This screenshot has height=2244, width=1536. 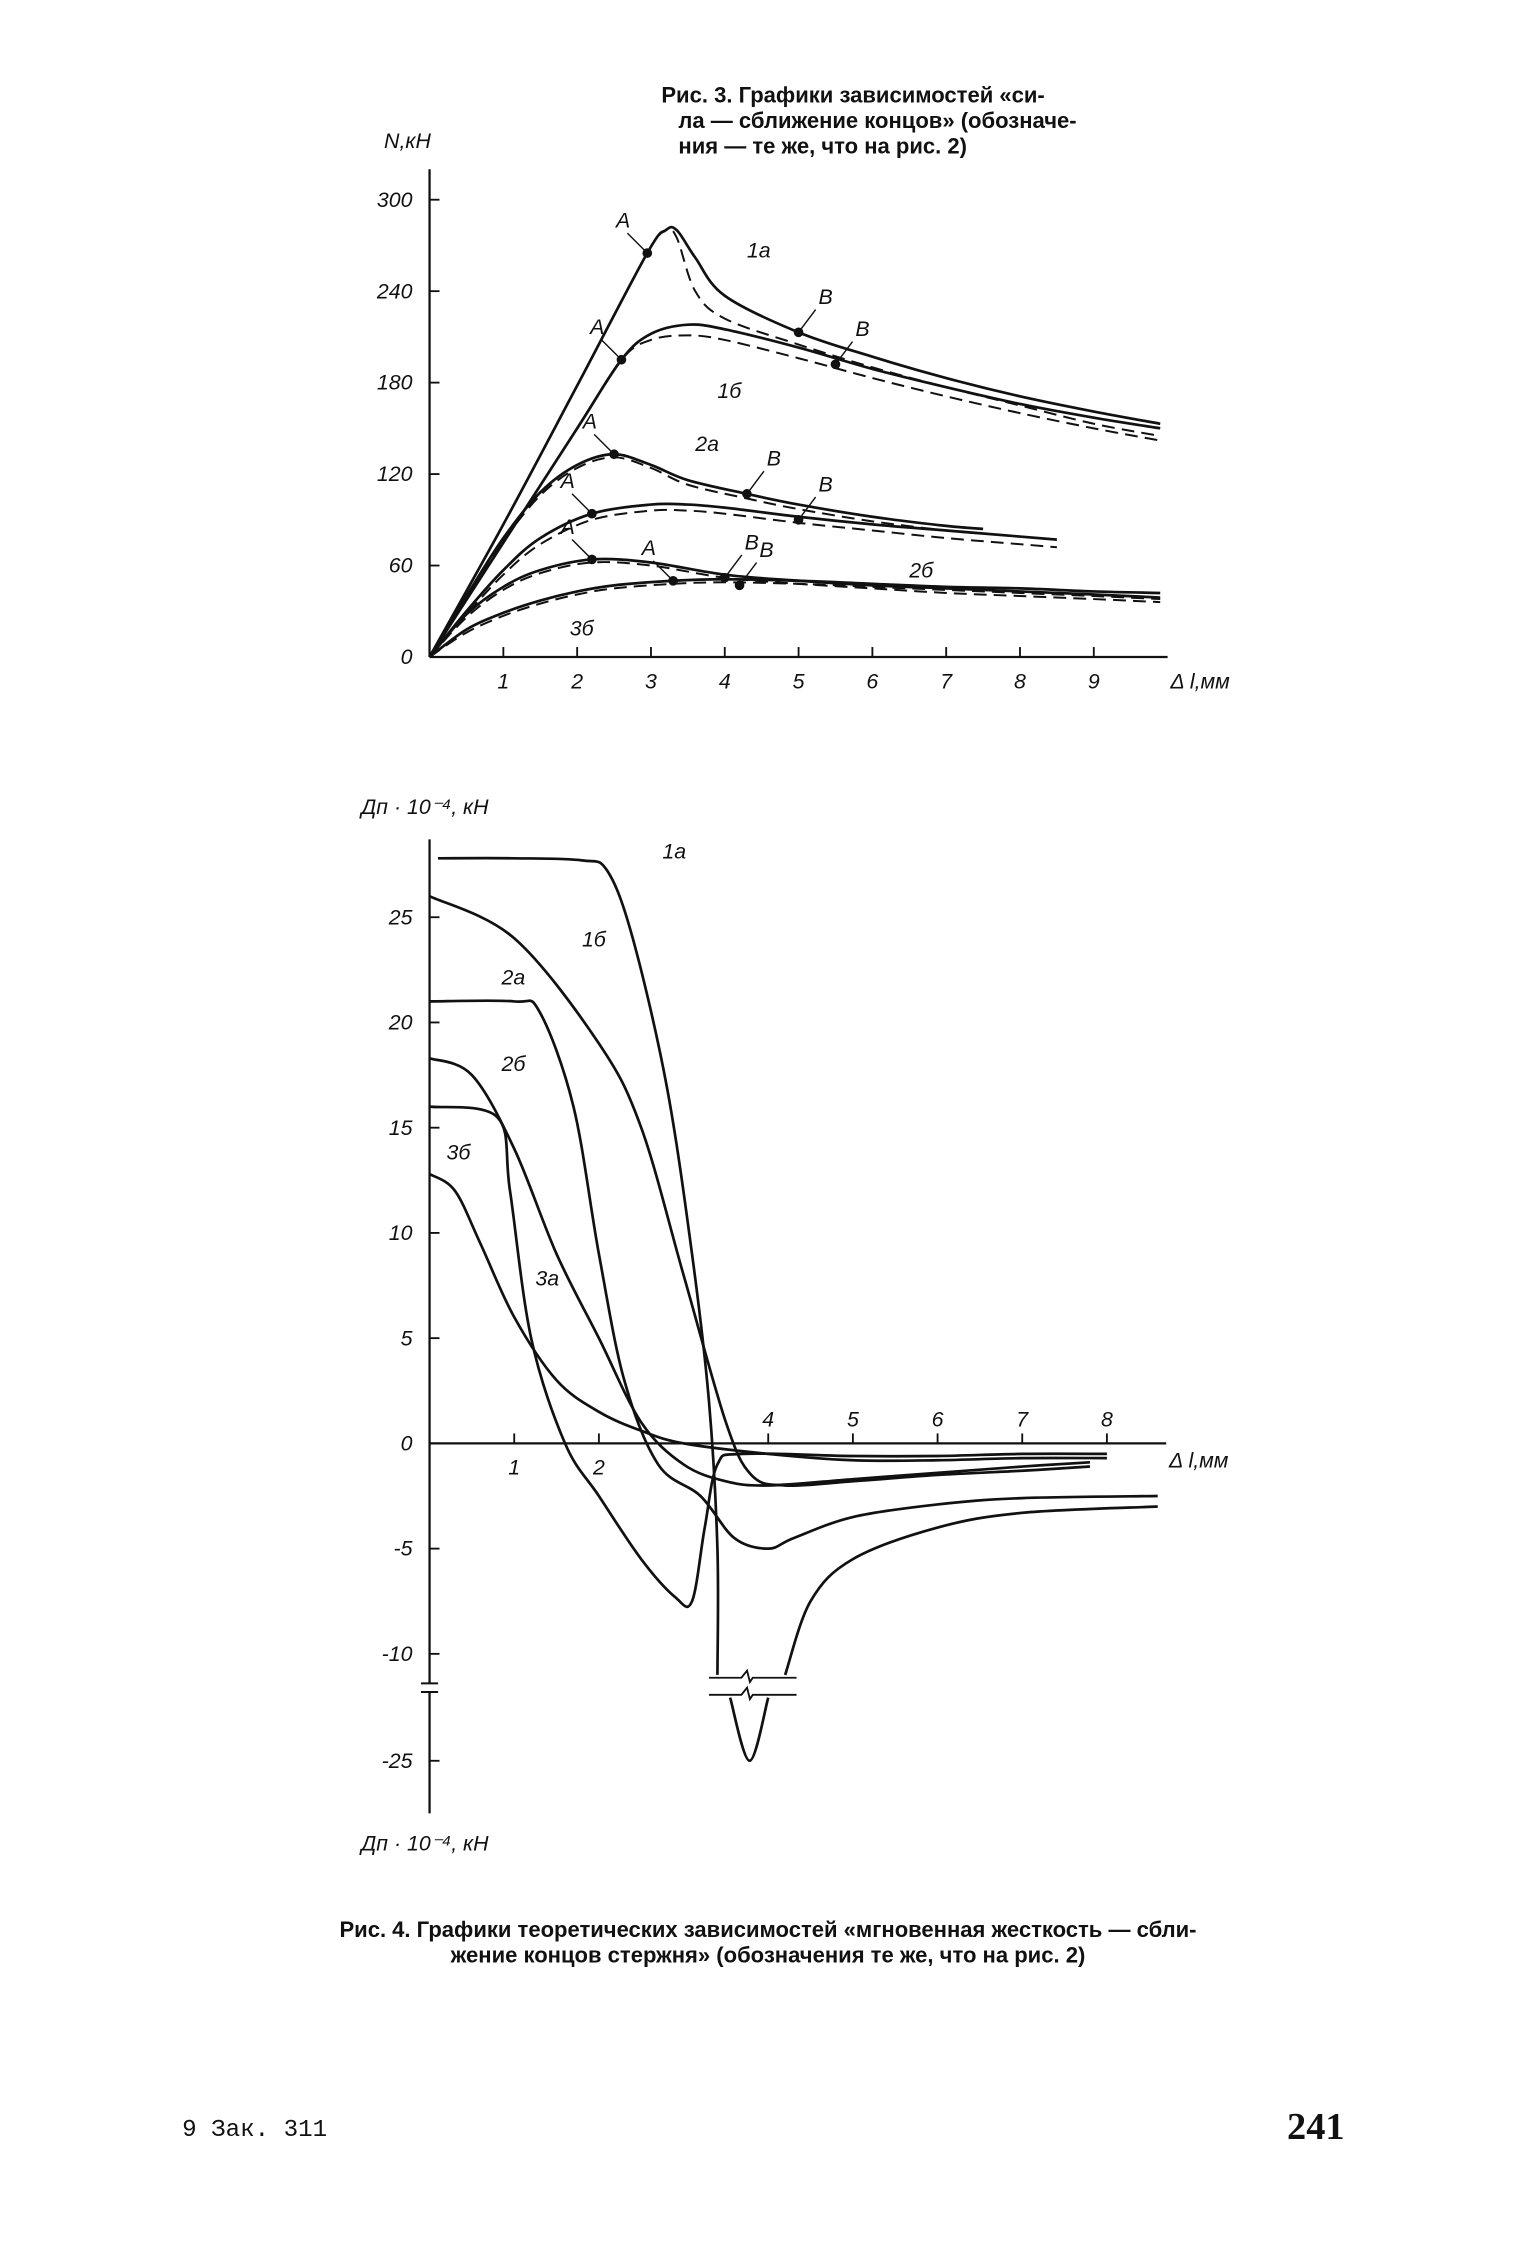 What do you see at coordinates (394, 291) in the screenshot?
I see `y-tick-label: 240` at bounding box center [394, 291].